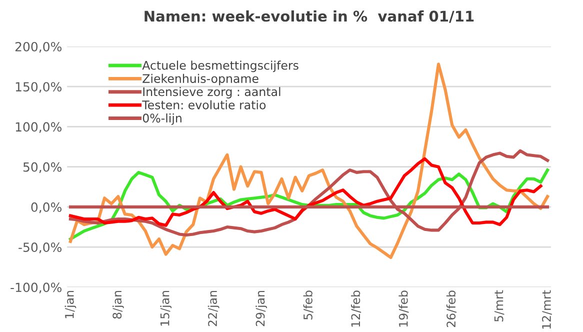  Describe the element at coordinates (403, 308) in the screenshot. I see `x-tick-label: 19/feb` at that location.